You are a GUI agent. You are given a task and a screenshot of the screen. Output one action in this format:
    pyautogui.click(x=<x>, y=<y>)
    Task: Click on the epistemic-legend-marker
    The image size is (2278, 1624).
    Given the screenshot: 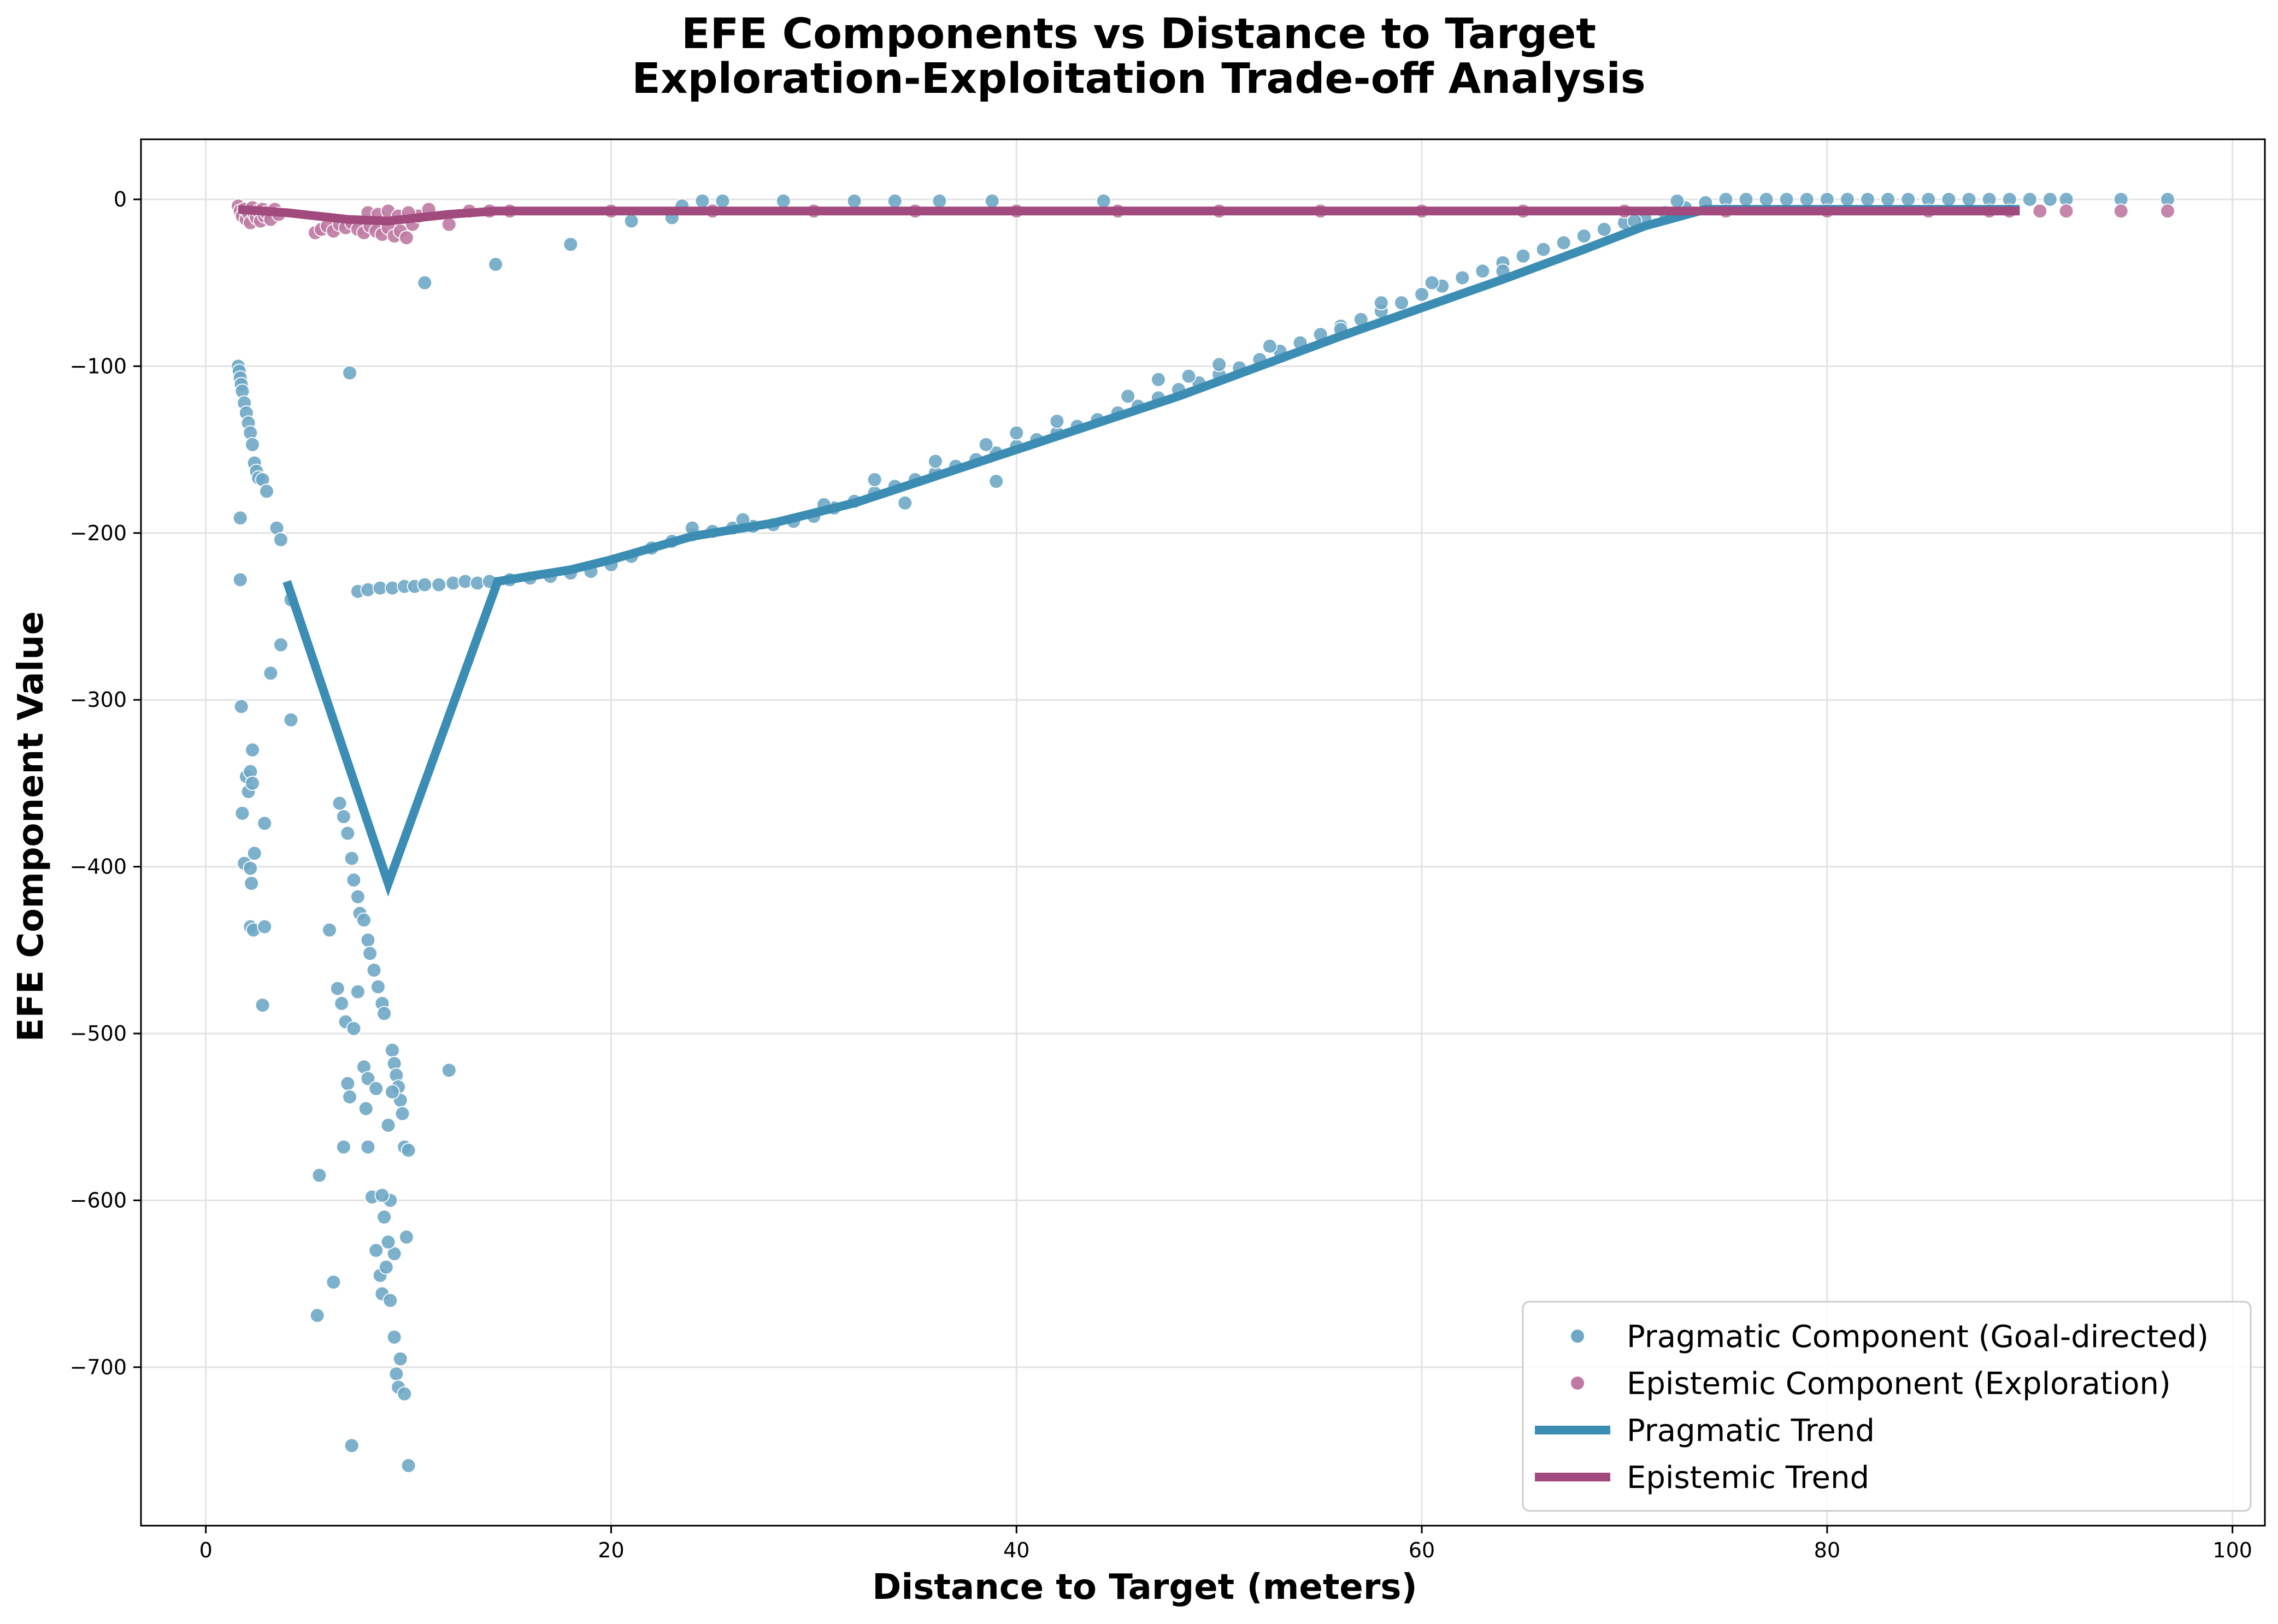 What is the action you would take?
    pyautogui.click(x=1577, y=1383)
    